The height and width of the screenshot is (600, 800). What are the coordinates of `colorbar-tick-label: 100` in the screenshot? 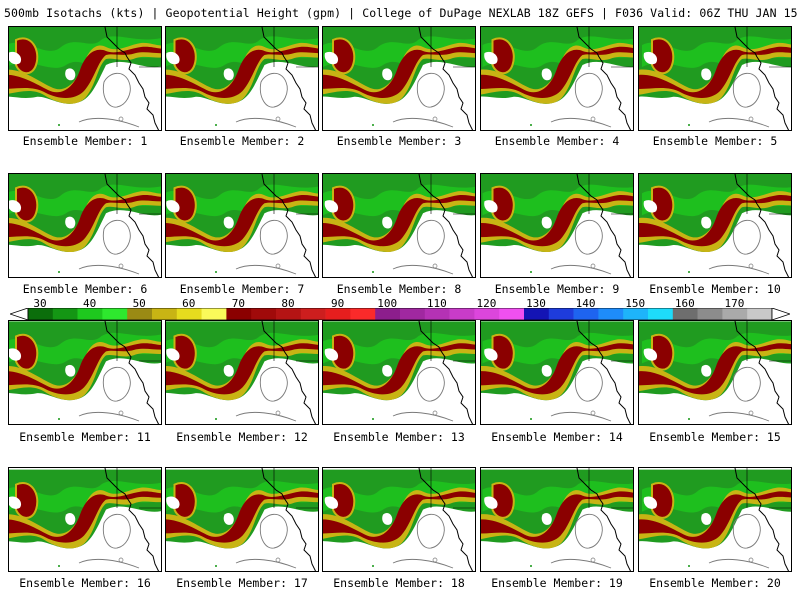 It's located at (387, 303).